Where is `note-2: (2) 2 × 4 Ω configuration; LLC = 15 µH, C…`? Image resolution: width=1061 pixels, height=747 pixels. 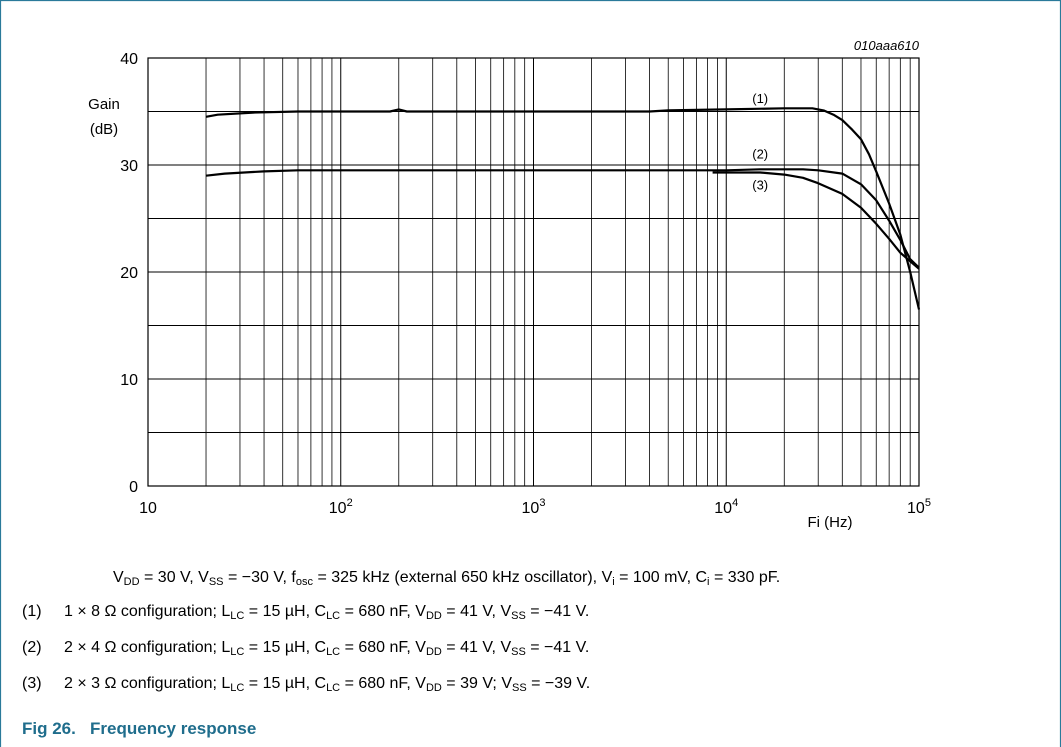
note-2: (2) 2 × 4 Ω configuration; LLC = 15 µH, C… is located at coordinates (306, 648).